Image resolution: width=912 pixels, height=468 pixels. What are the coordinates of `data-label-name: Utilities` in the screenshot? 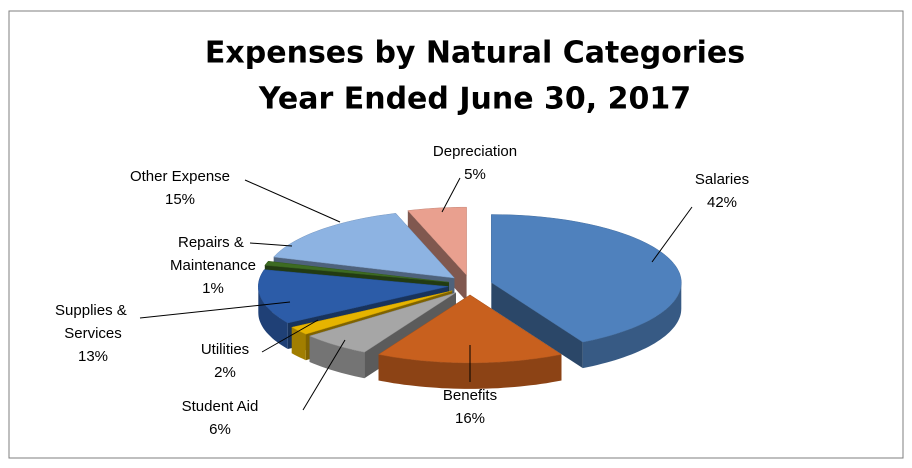 It's located at (225, 349).